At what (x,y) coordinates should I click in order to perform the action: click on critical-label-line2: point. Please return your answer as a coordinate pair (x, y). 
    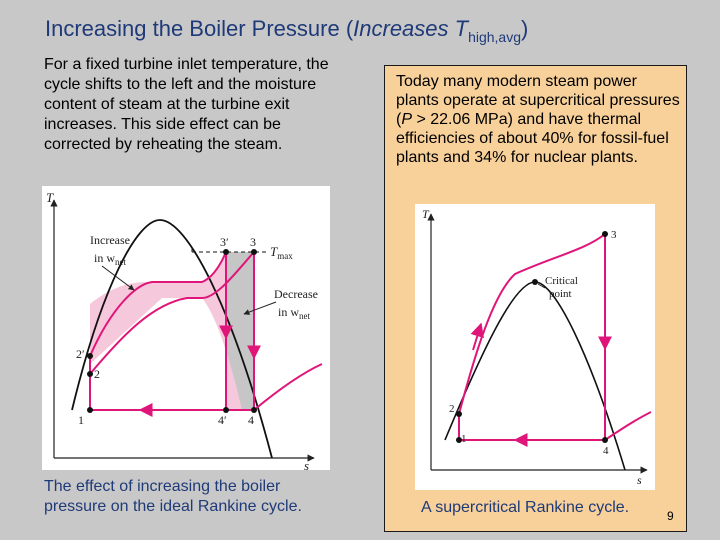
    Looking at the image, I should click on (560, 294).